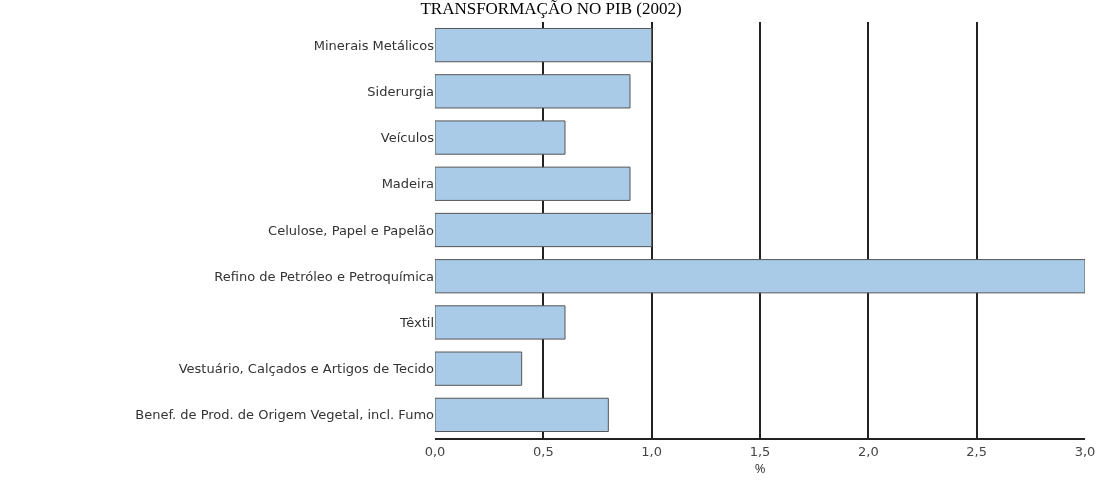 The image size is (1102, 485). What do you see at coordinates (435, 451) in the screenshot?
I see `x-tick-label: 0,0` at bounding box center [435, 451].